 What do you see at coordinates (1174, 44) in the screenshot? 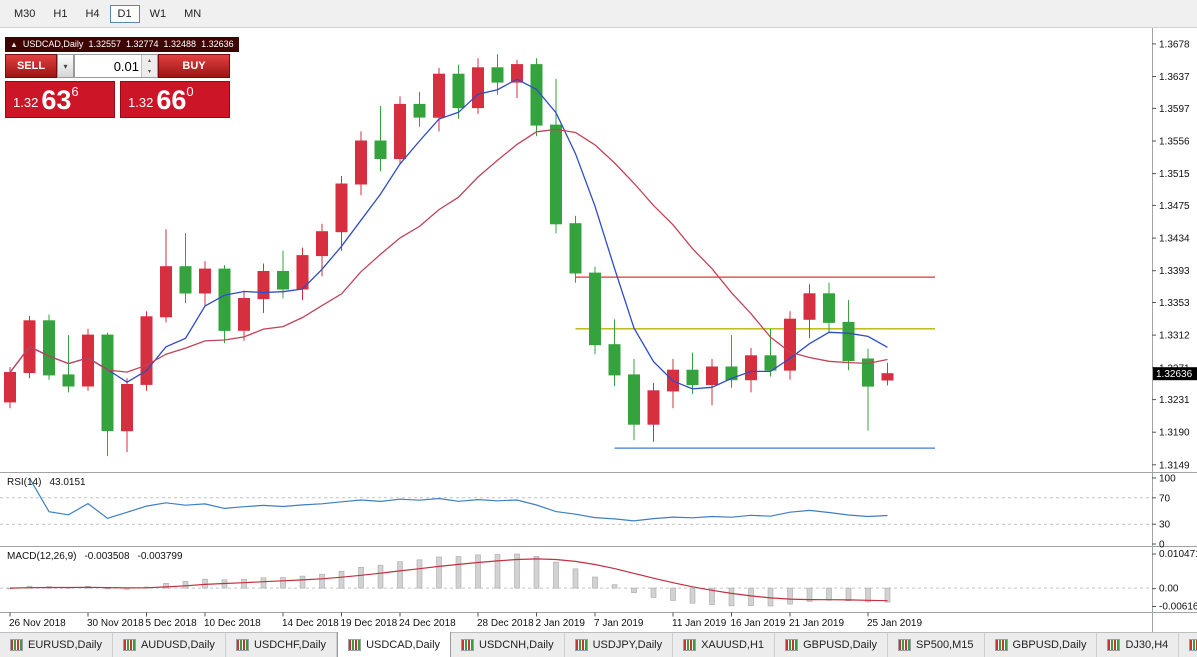
I see `price-axis-label: 1.3678` at bounding box center [1174, 44].